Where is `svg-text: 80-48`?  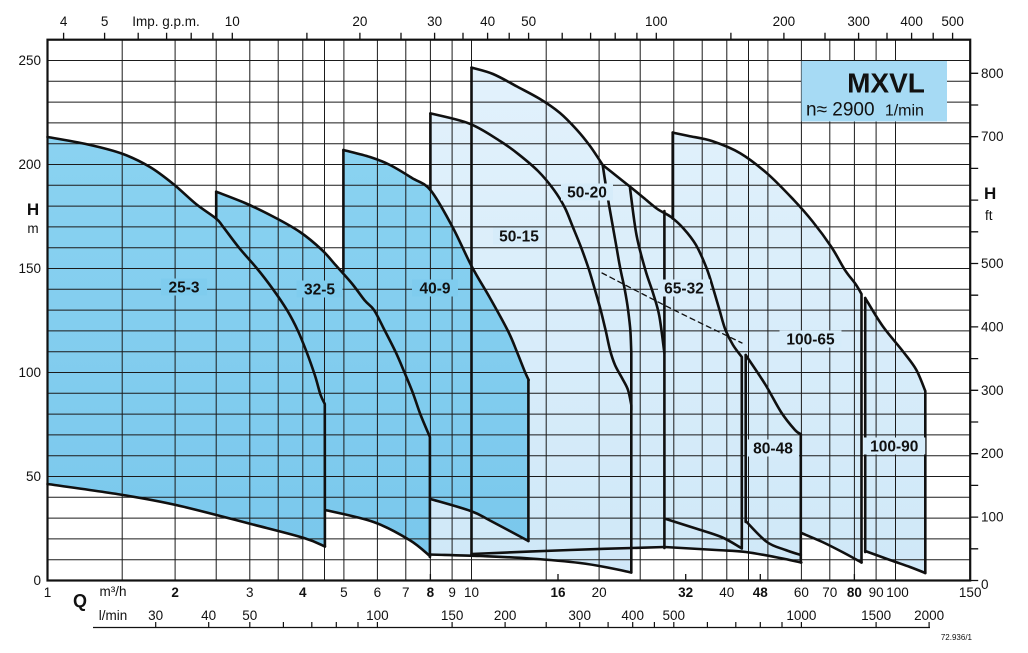
svg-text: 80-48 is located at coordinates (773, 449).